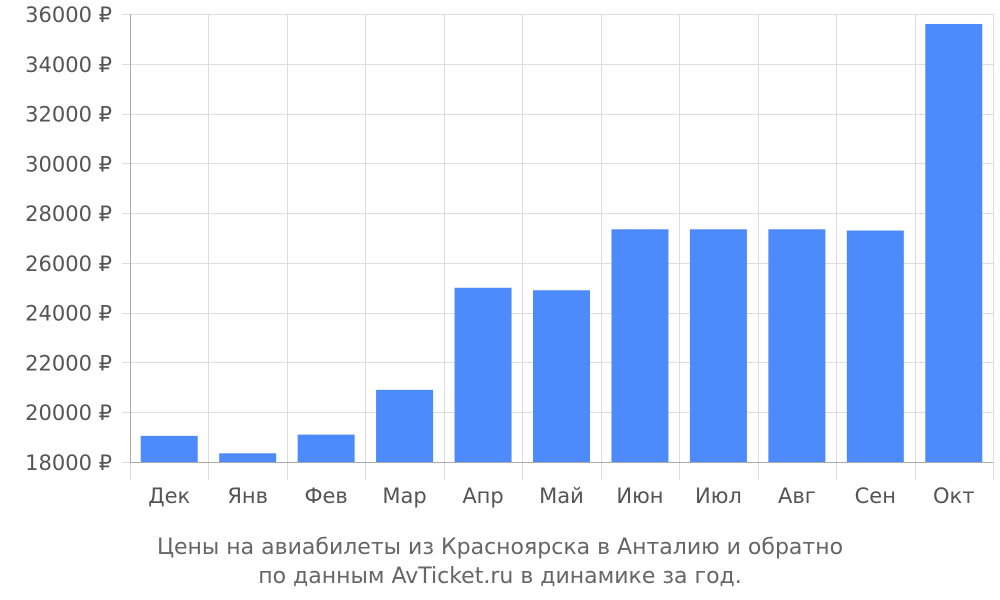 The image size is (1000, 600). What do you see at coordinates (247, 496) in the screenshot?
I see `x-tick-label: Янв` at bounding box center [247, 496].